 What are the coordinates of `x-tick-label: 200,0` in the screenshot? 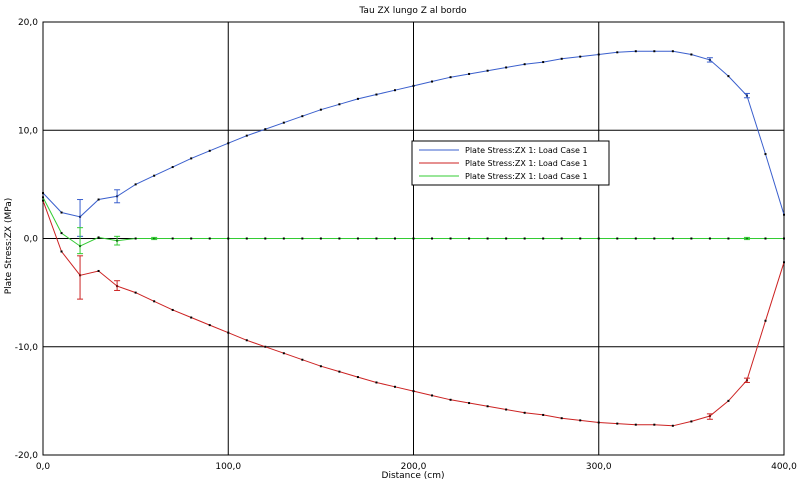 It's located at (414, 467).